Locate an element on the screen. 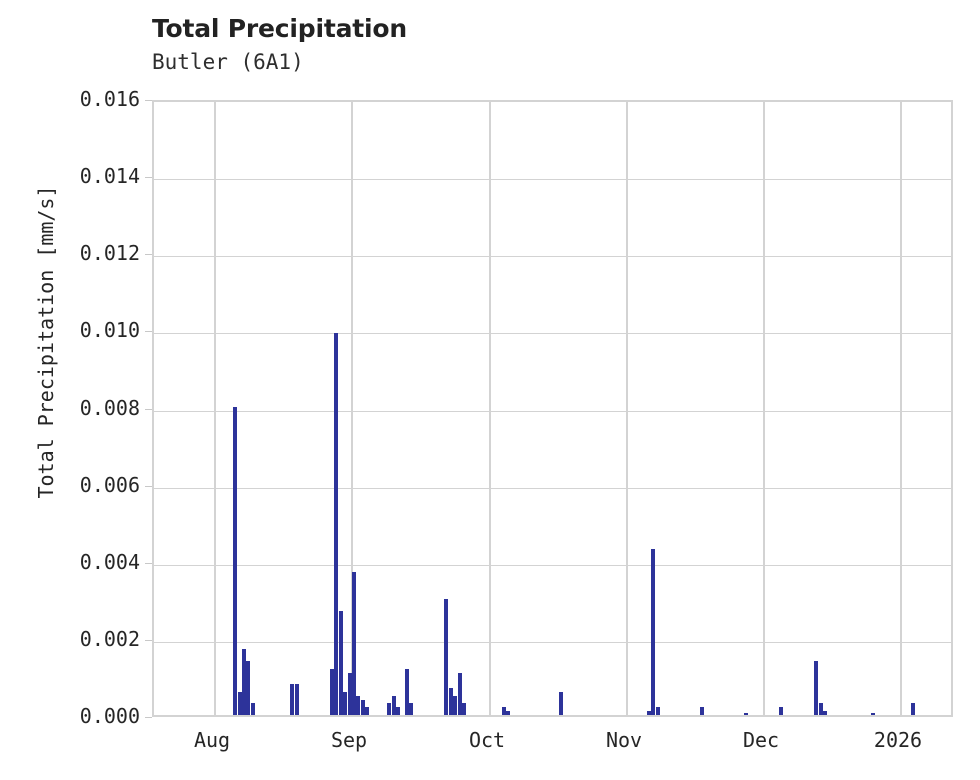 Image resolution: width=980 pixels, height=780 pixels. x-tick-label: Nov is located at coordinates (624, 740).